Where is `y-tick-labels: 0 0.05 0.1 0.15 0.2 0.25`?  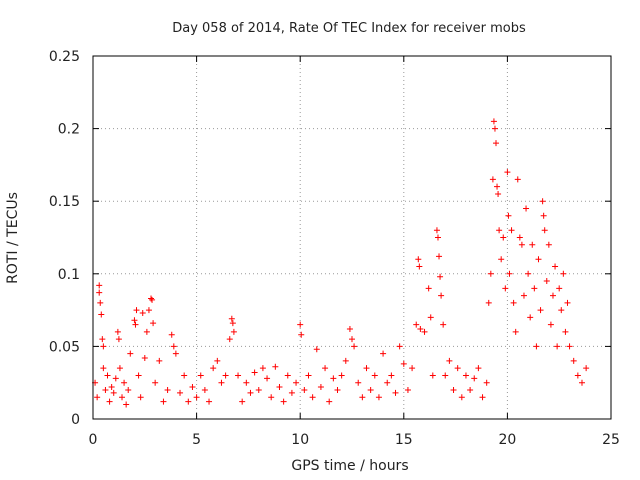
y-tick-labels: 0 0.05 0.1 0.15 0.2 0.25 is located at coordinates (64, 238).